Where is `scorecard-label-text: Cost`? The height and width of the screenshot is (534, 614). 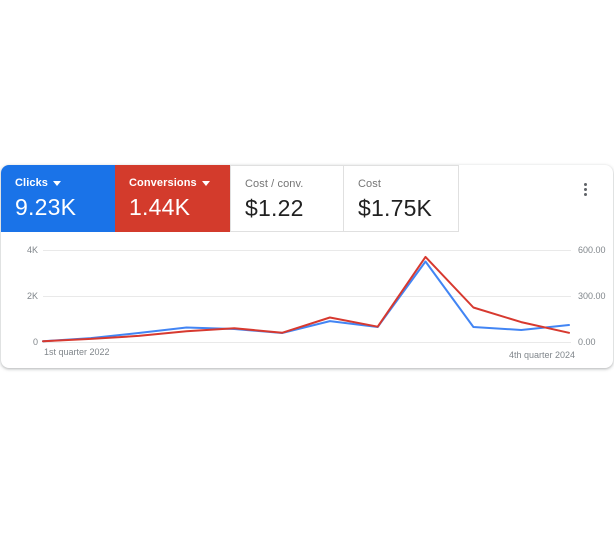
scorecard-label-text: Cost is located at coordinates (370, 184).